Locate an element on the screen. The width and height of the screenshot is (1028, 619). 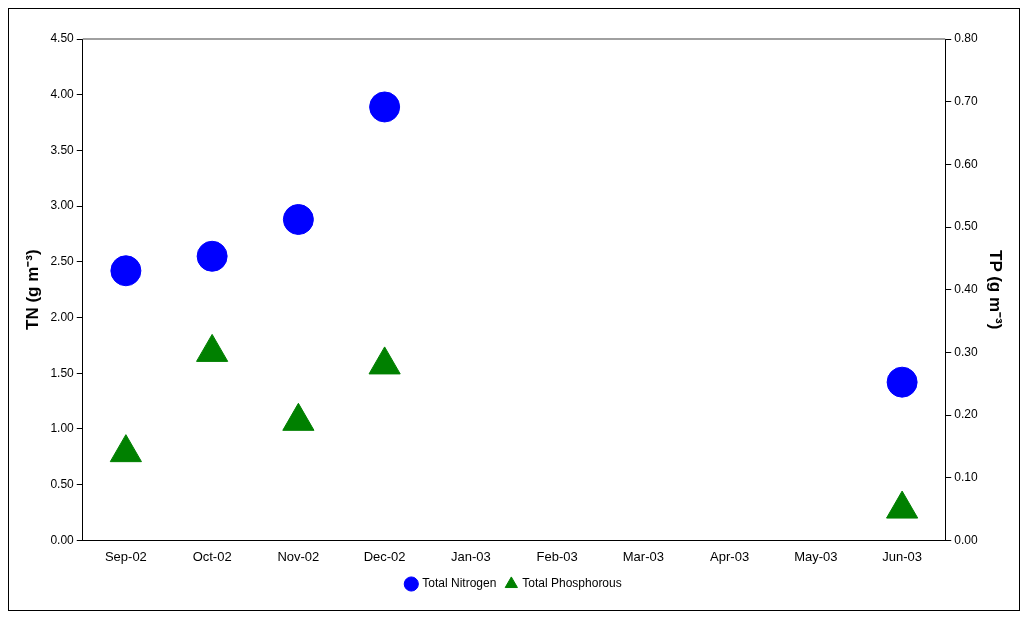
x-tick-label: Dec-02 is located at coordinates (384, 556).